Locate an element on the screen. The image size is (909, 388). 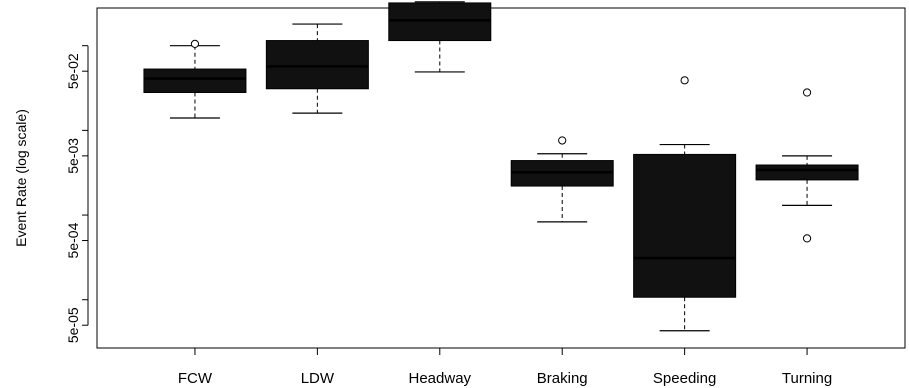
box-speeding is located at coordinates (685, 204).